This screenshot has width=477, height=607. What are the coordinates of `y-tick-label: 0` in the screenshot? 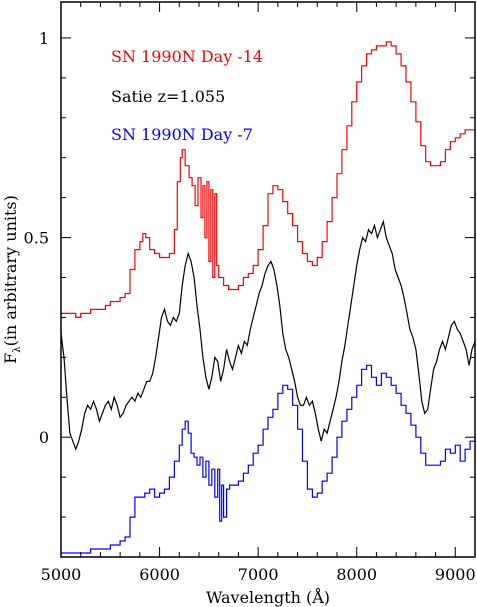 It's located at (44, 437).